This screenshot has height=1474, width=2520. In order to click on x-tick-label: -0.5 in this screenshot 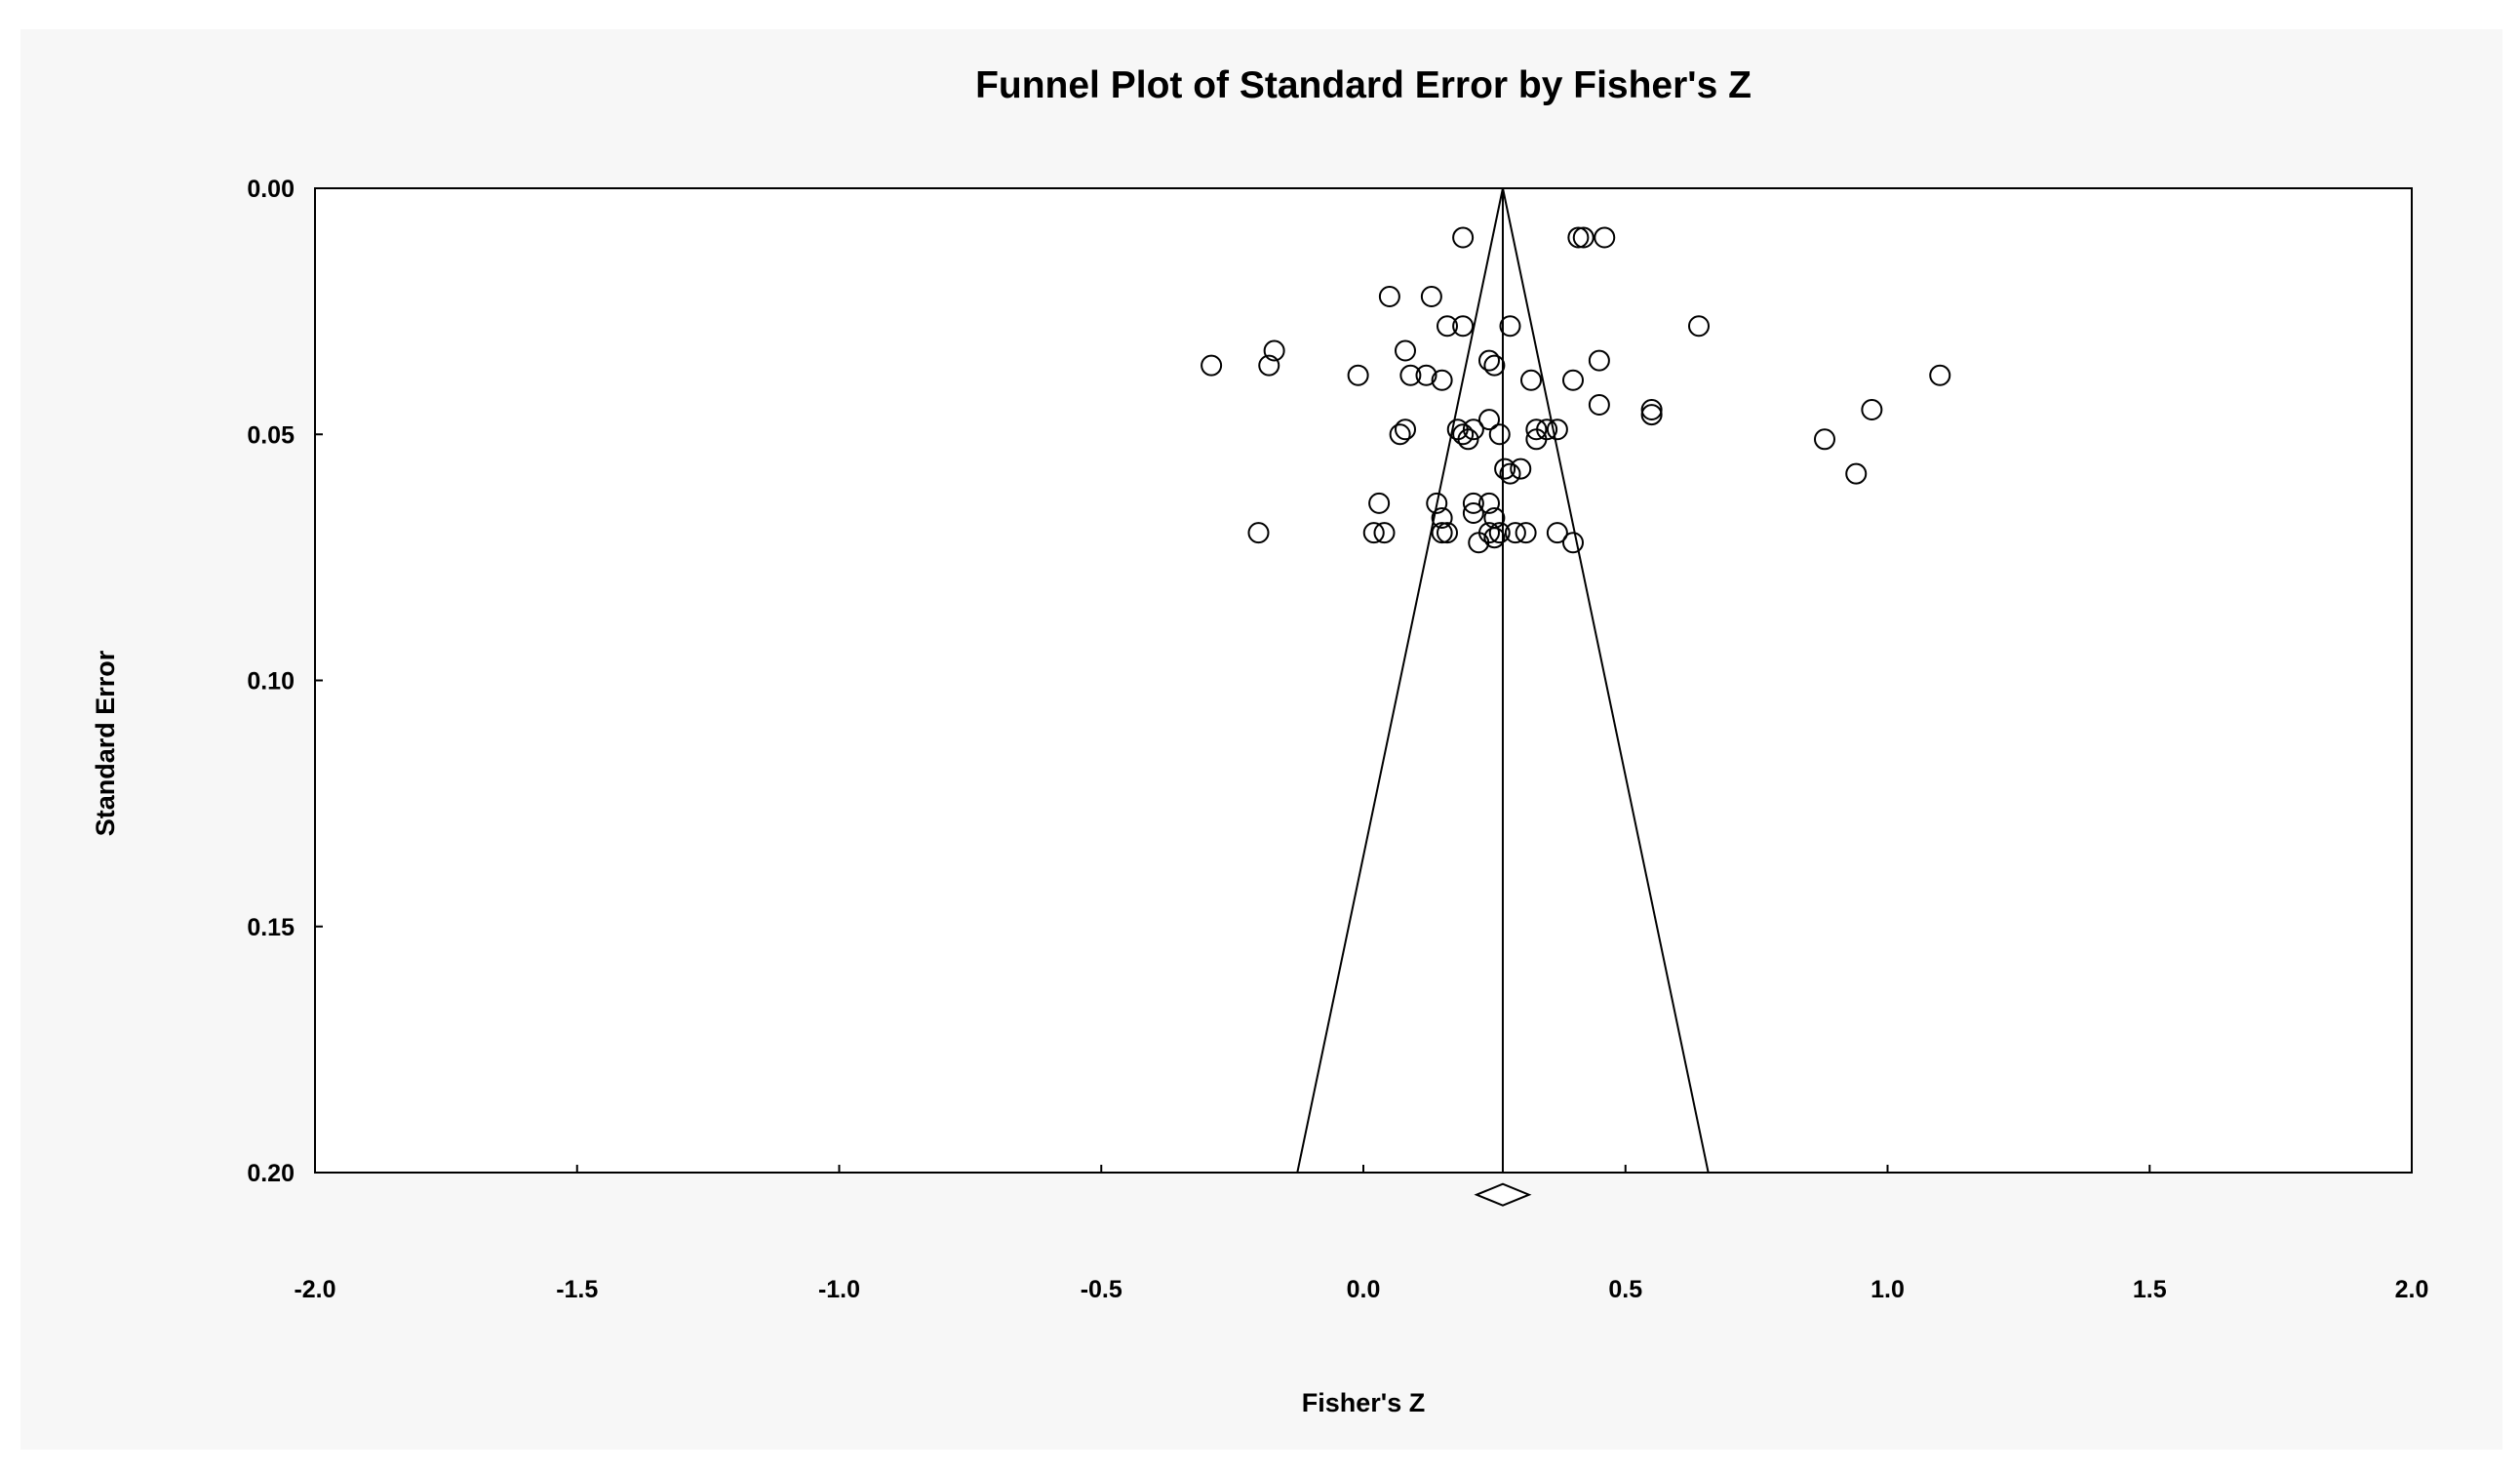, I will do `click(1101, 1289)`.